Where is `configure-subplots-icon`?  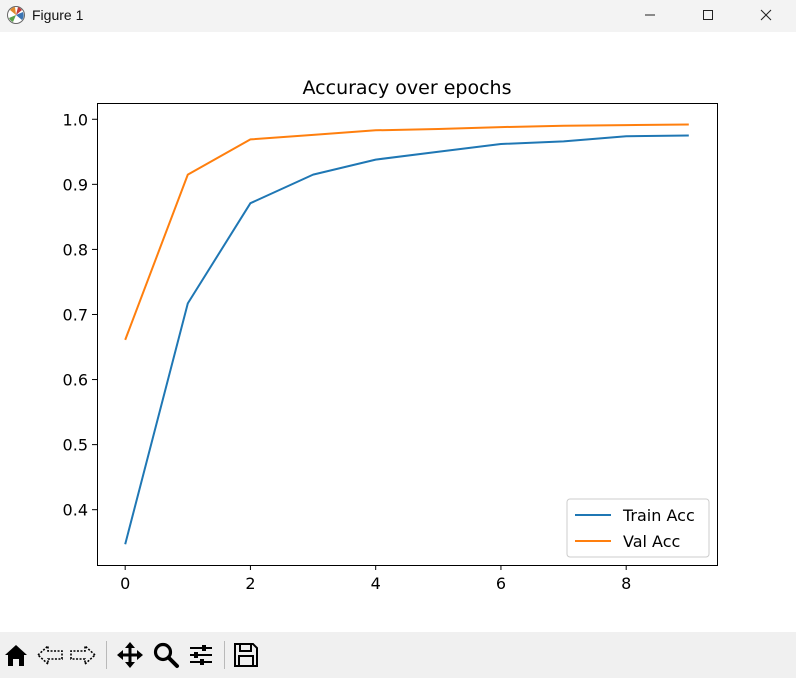 configure-subplots-icon is located at coordinates (201, 655).